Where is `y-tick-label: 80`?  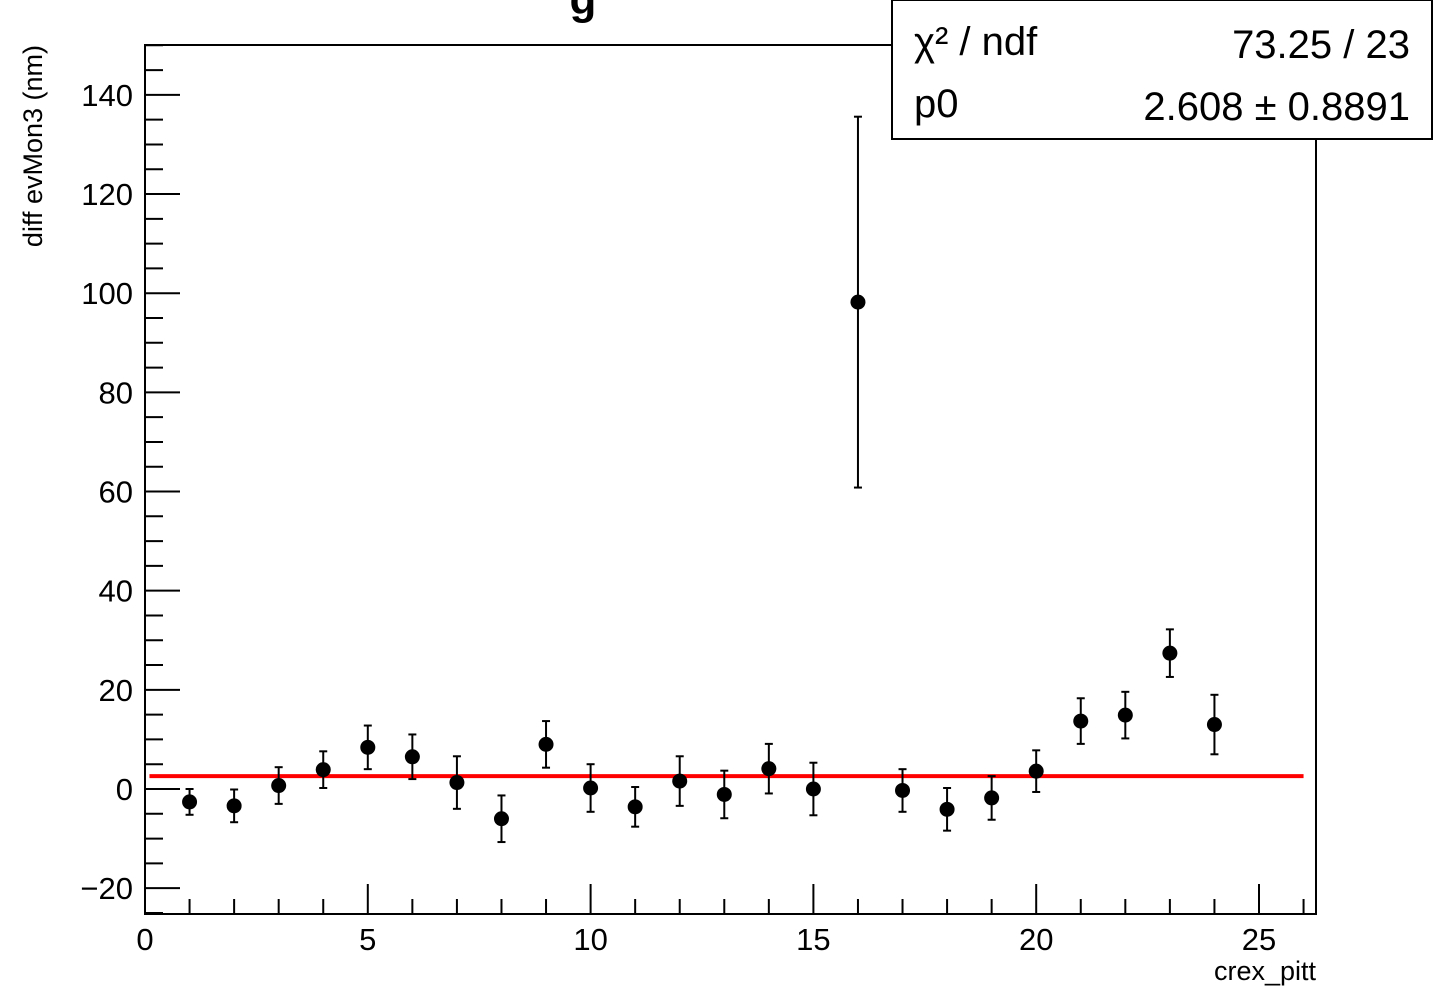
y-tick-label: 80 is located at coordinates (116, 392).